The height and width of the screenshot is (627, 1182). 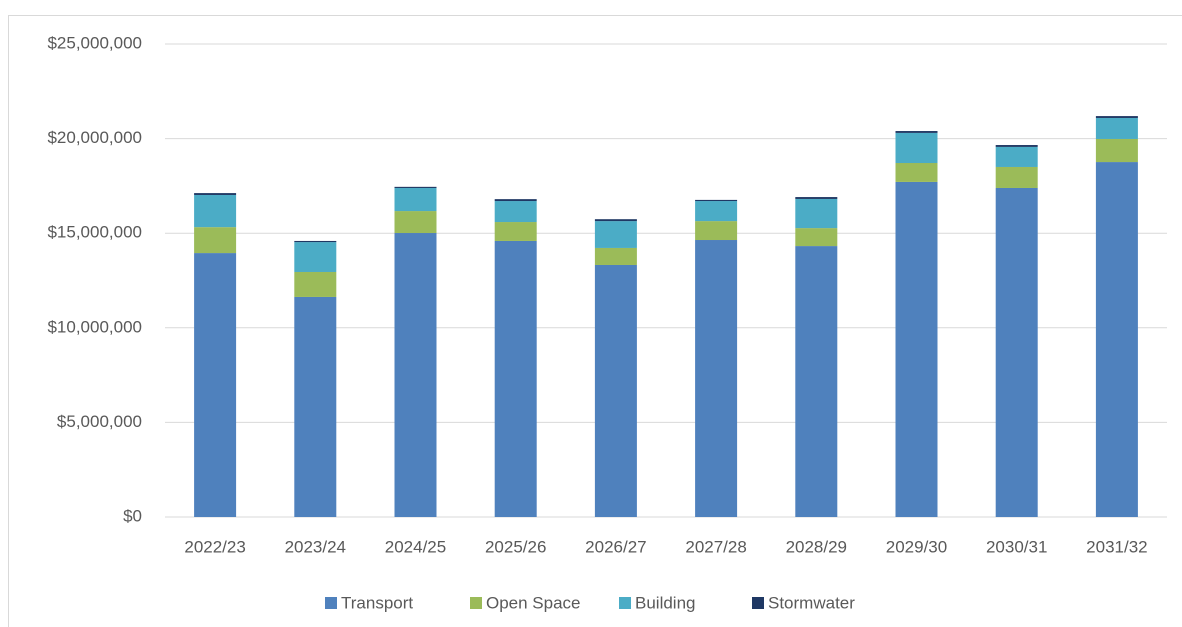 What do you see at coordinates (665, 602) in the screenshot?
I see `legend-label: Building` at bounding box center [665, 602].